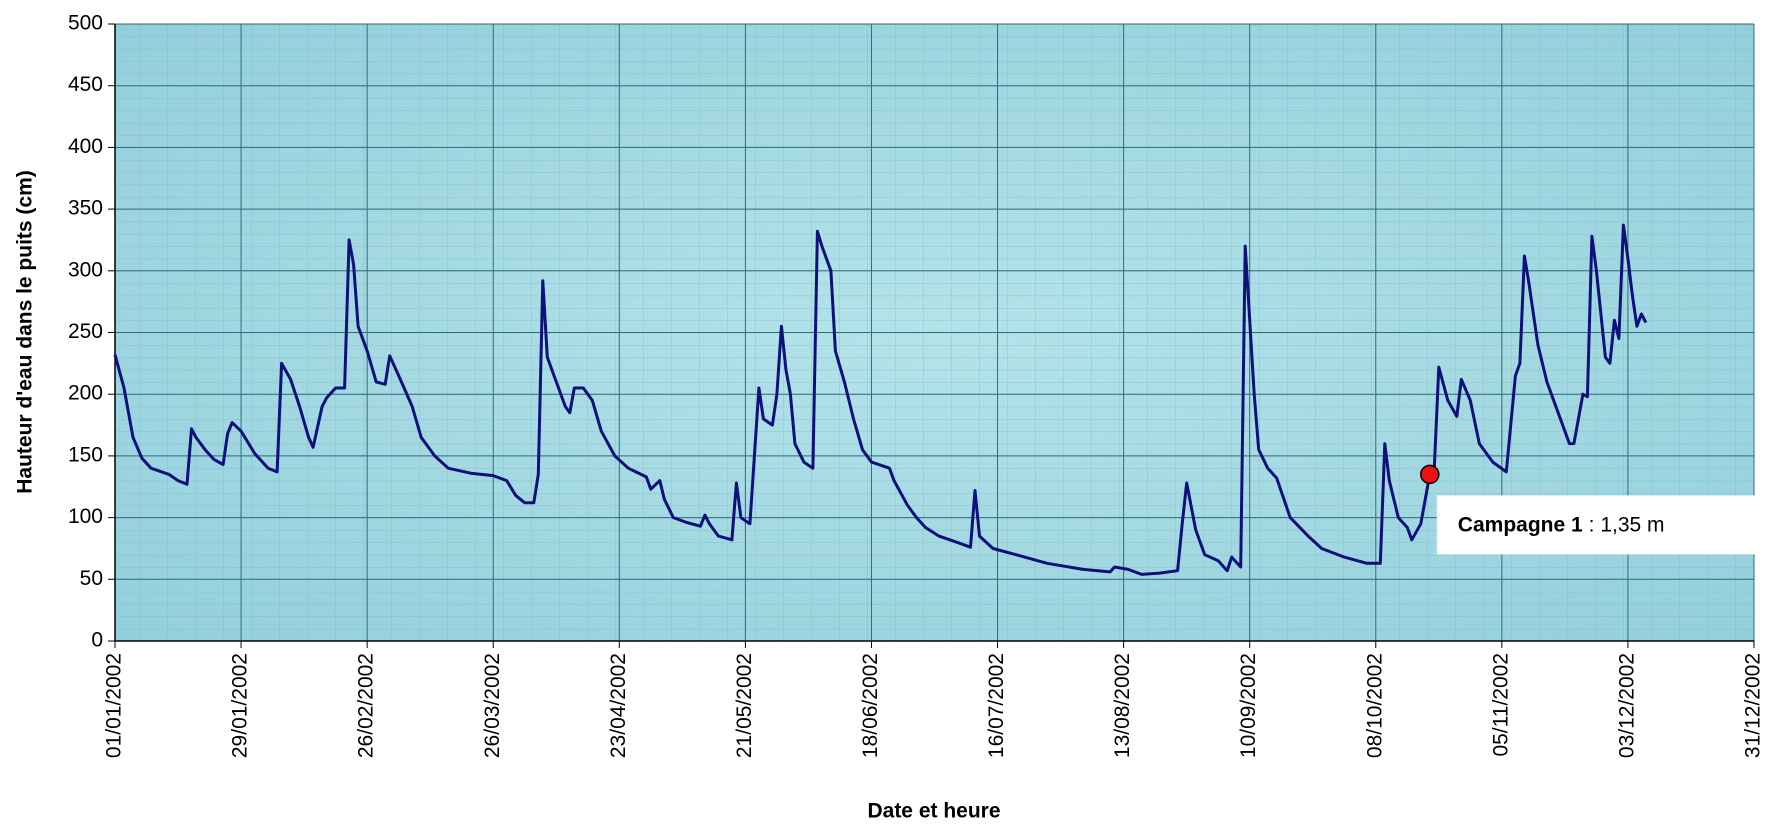 This screenshot has width=1765, height=826. What do you see at coordinates (1122, 705) in the screenshot?
I see `x-tick-label: 13/08/2002` at bounding box center [1122, 705].